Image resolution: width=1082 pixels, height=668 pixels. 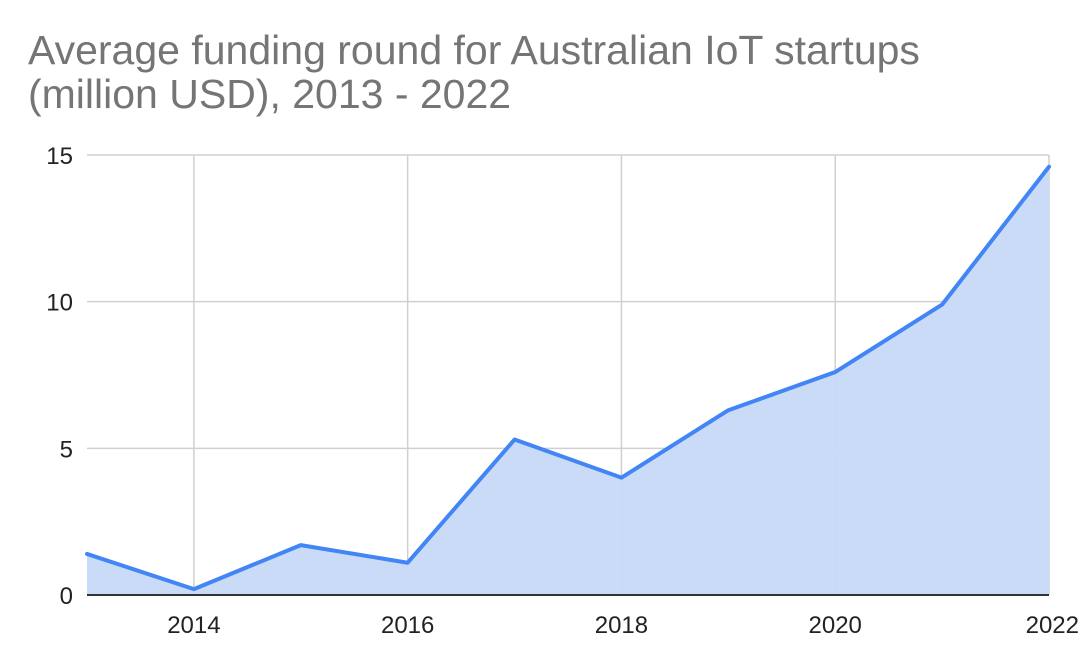 What do you see at coordinates (621, 625) in the screenshot?
I see `x-tick-label-2018: 2018` at bounding box center [621, 625].